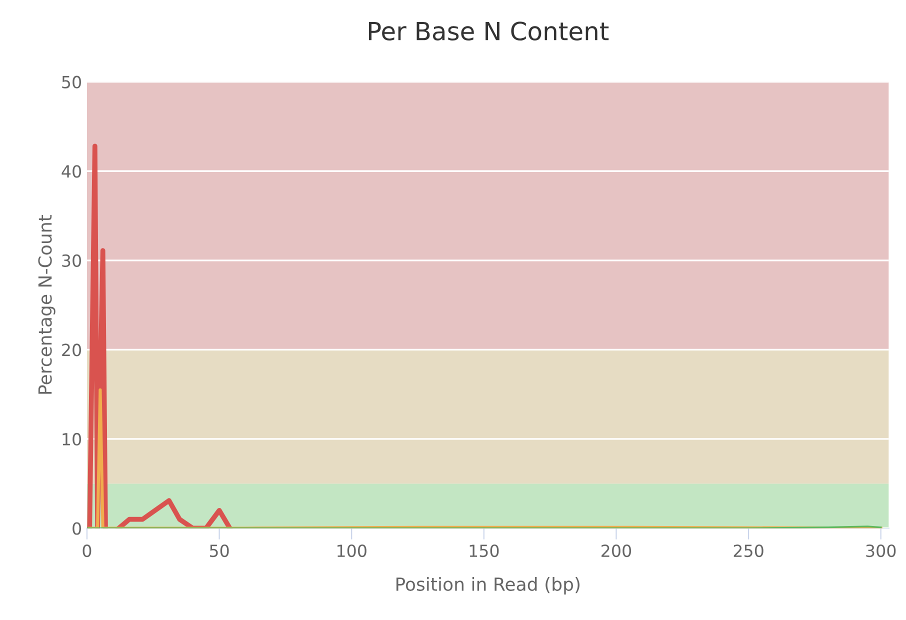 Image resolution: width=906 pixels, height=620 pixels. What do you see at coordinates (617, 551) in the screenshot?
I see `x-tick-label: 200` at bounding box center [617, 551].